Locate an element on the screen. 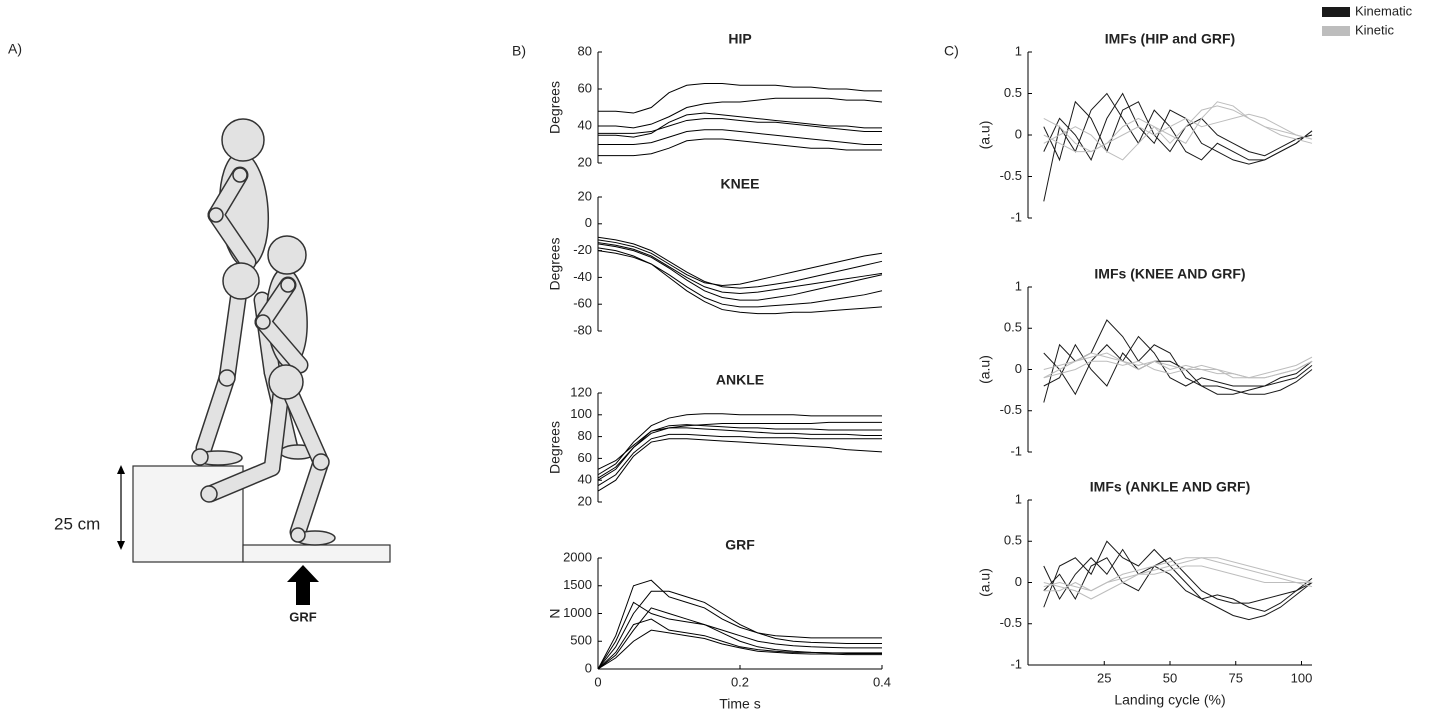 The width and height of the screenshot is (1447, 722). legend-label: Kinematic is located at coordinates (1384, 10).